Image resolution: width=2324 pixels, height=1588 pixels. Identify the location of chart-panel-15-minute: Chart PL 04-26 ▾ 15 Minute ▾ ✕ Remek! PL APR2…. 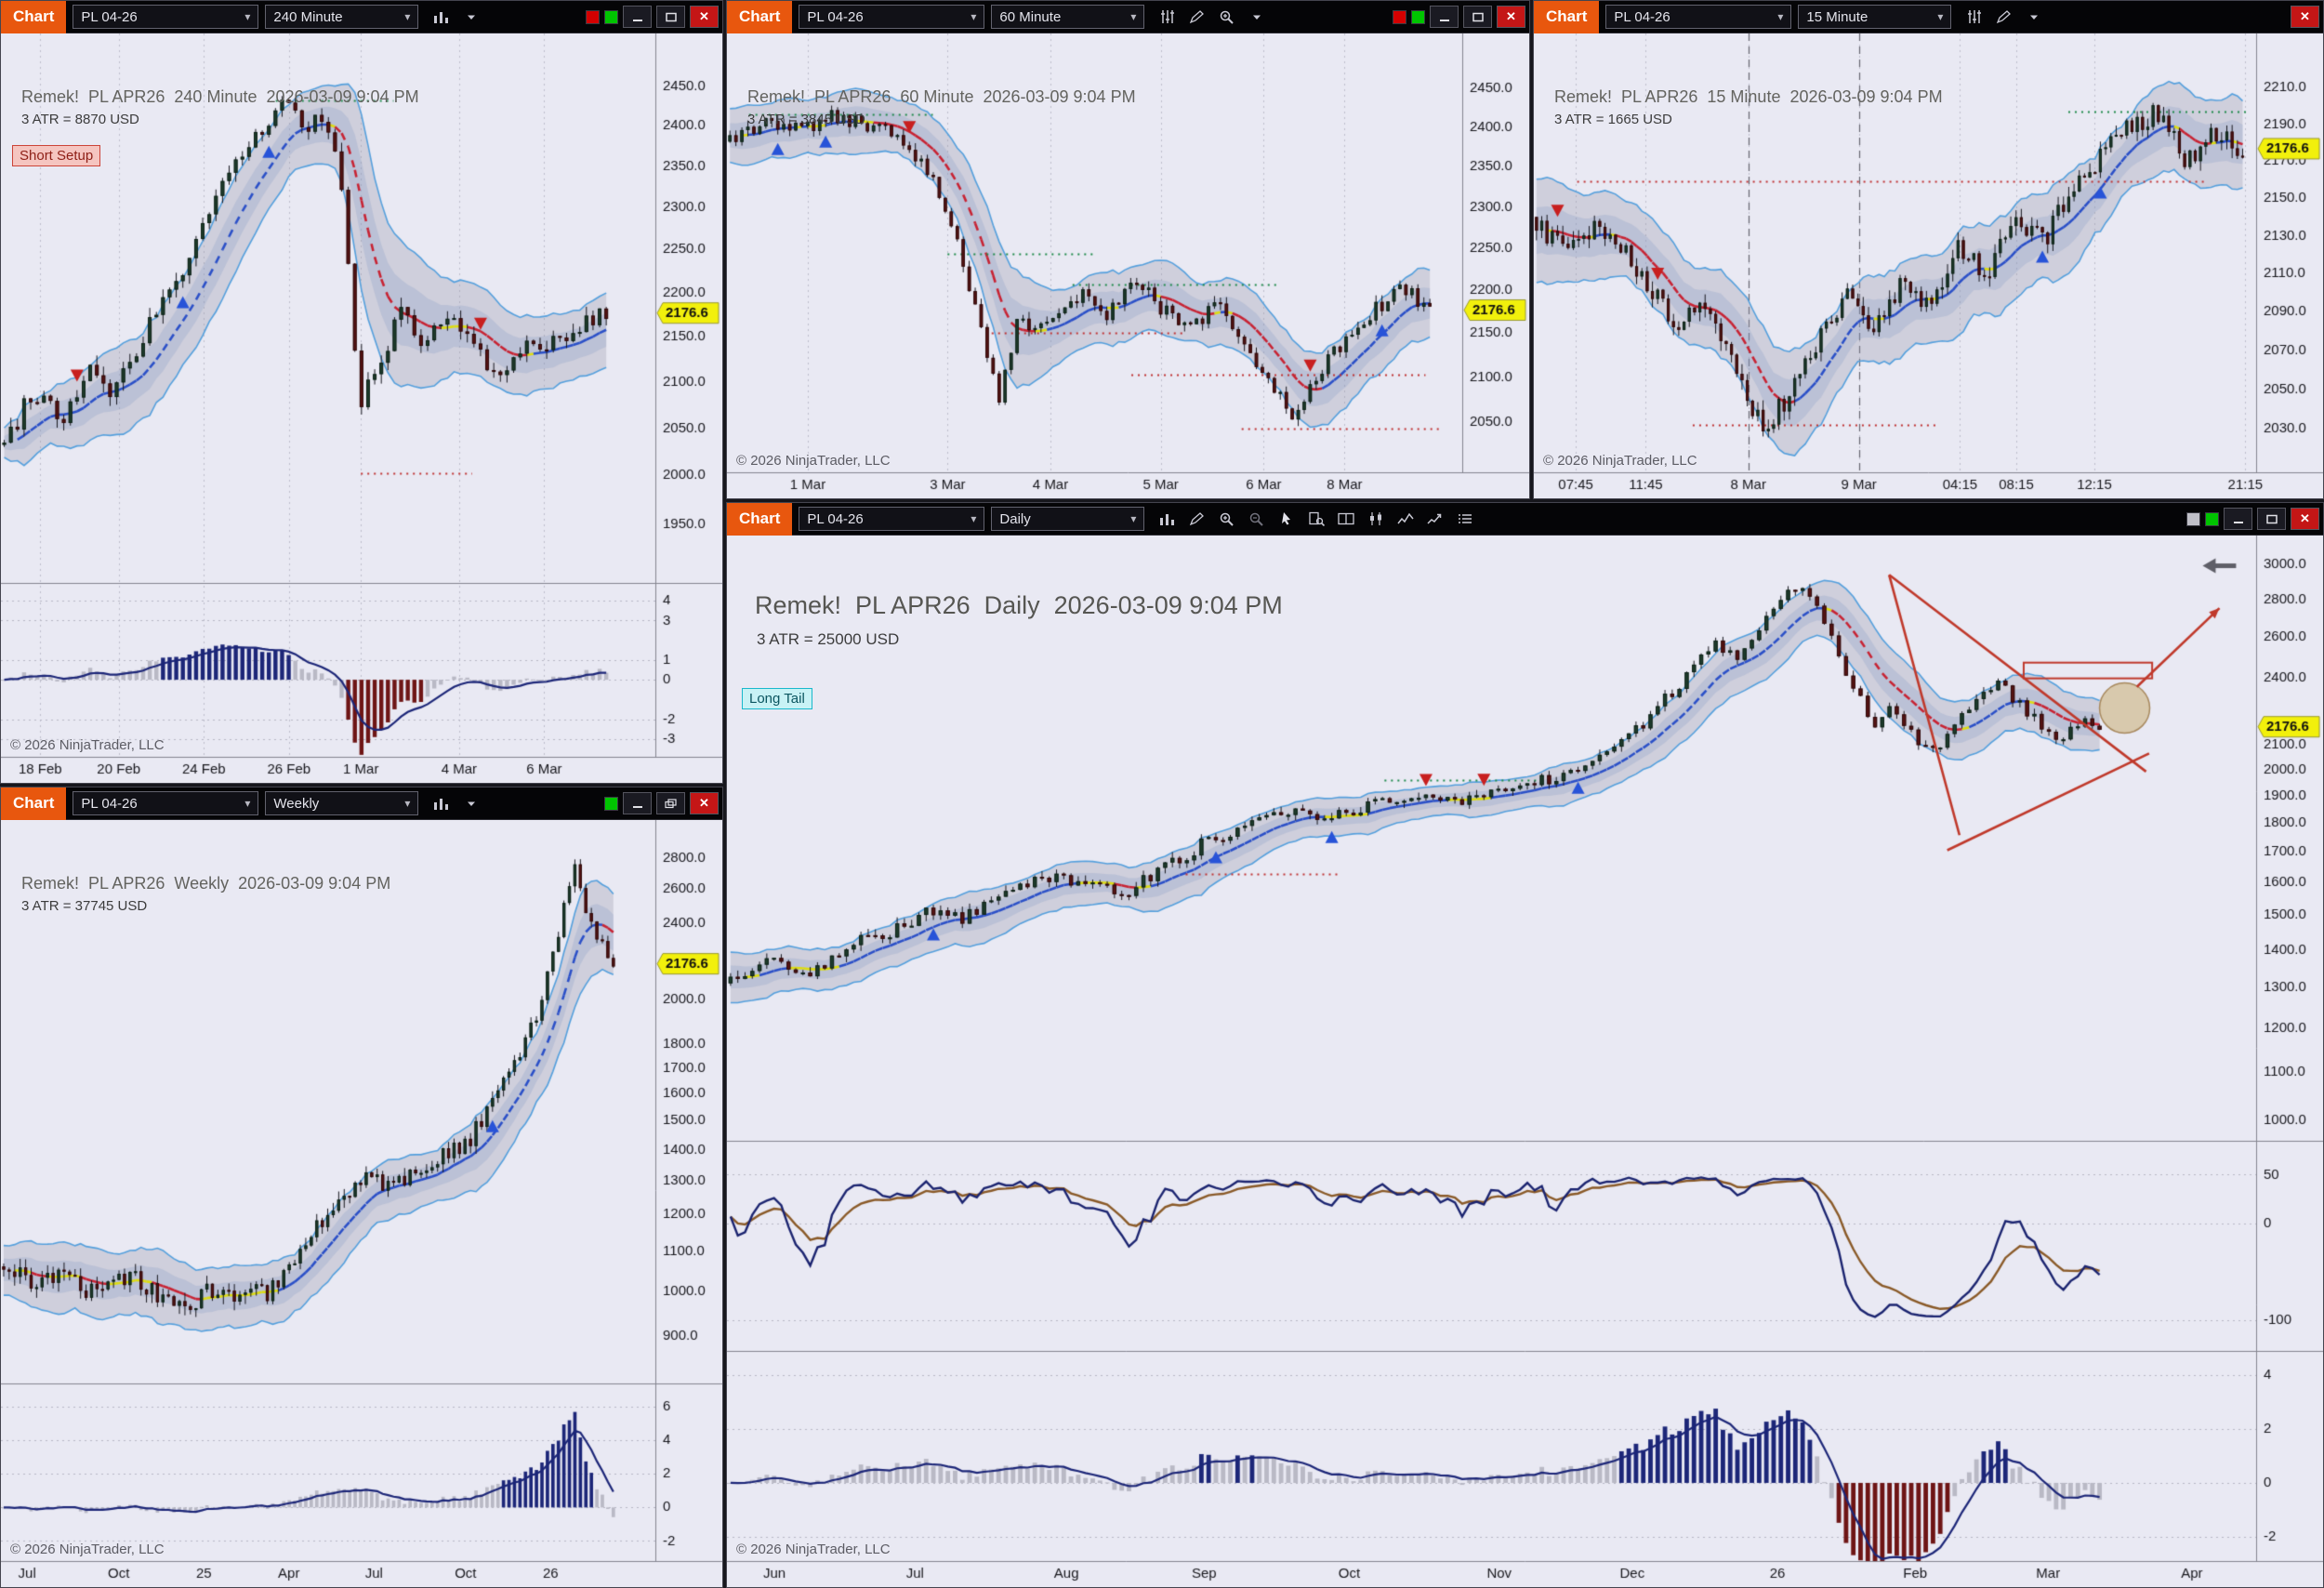
(1928, 250).